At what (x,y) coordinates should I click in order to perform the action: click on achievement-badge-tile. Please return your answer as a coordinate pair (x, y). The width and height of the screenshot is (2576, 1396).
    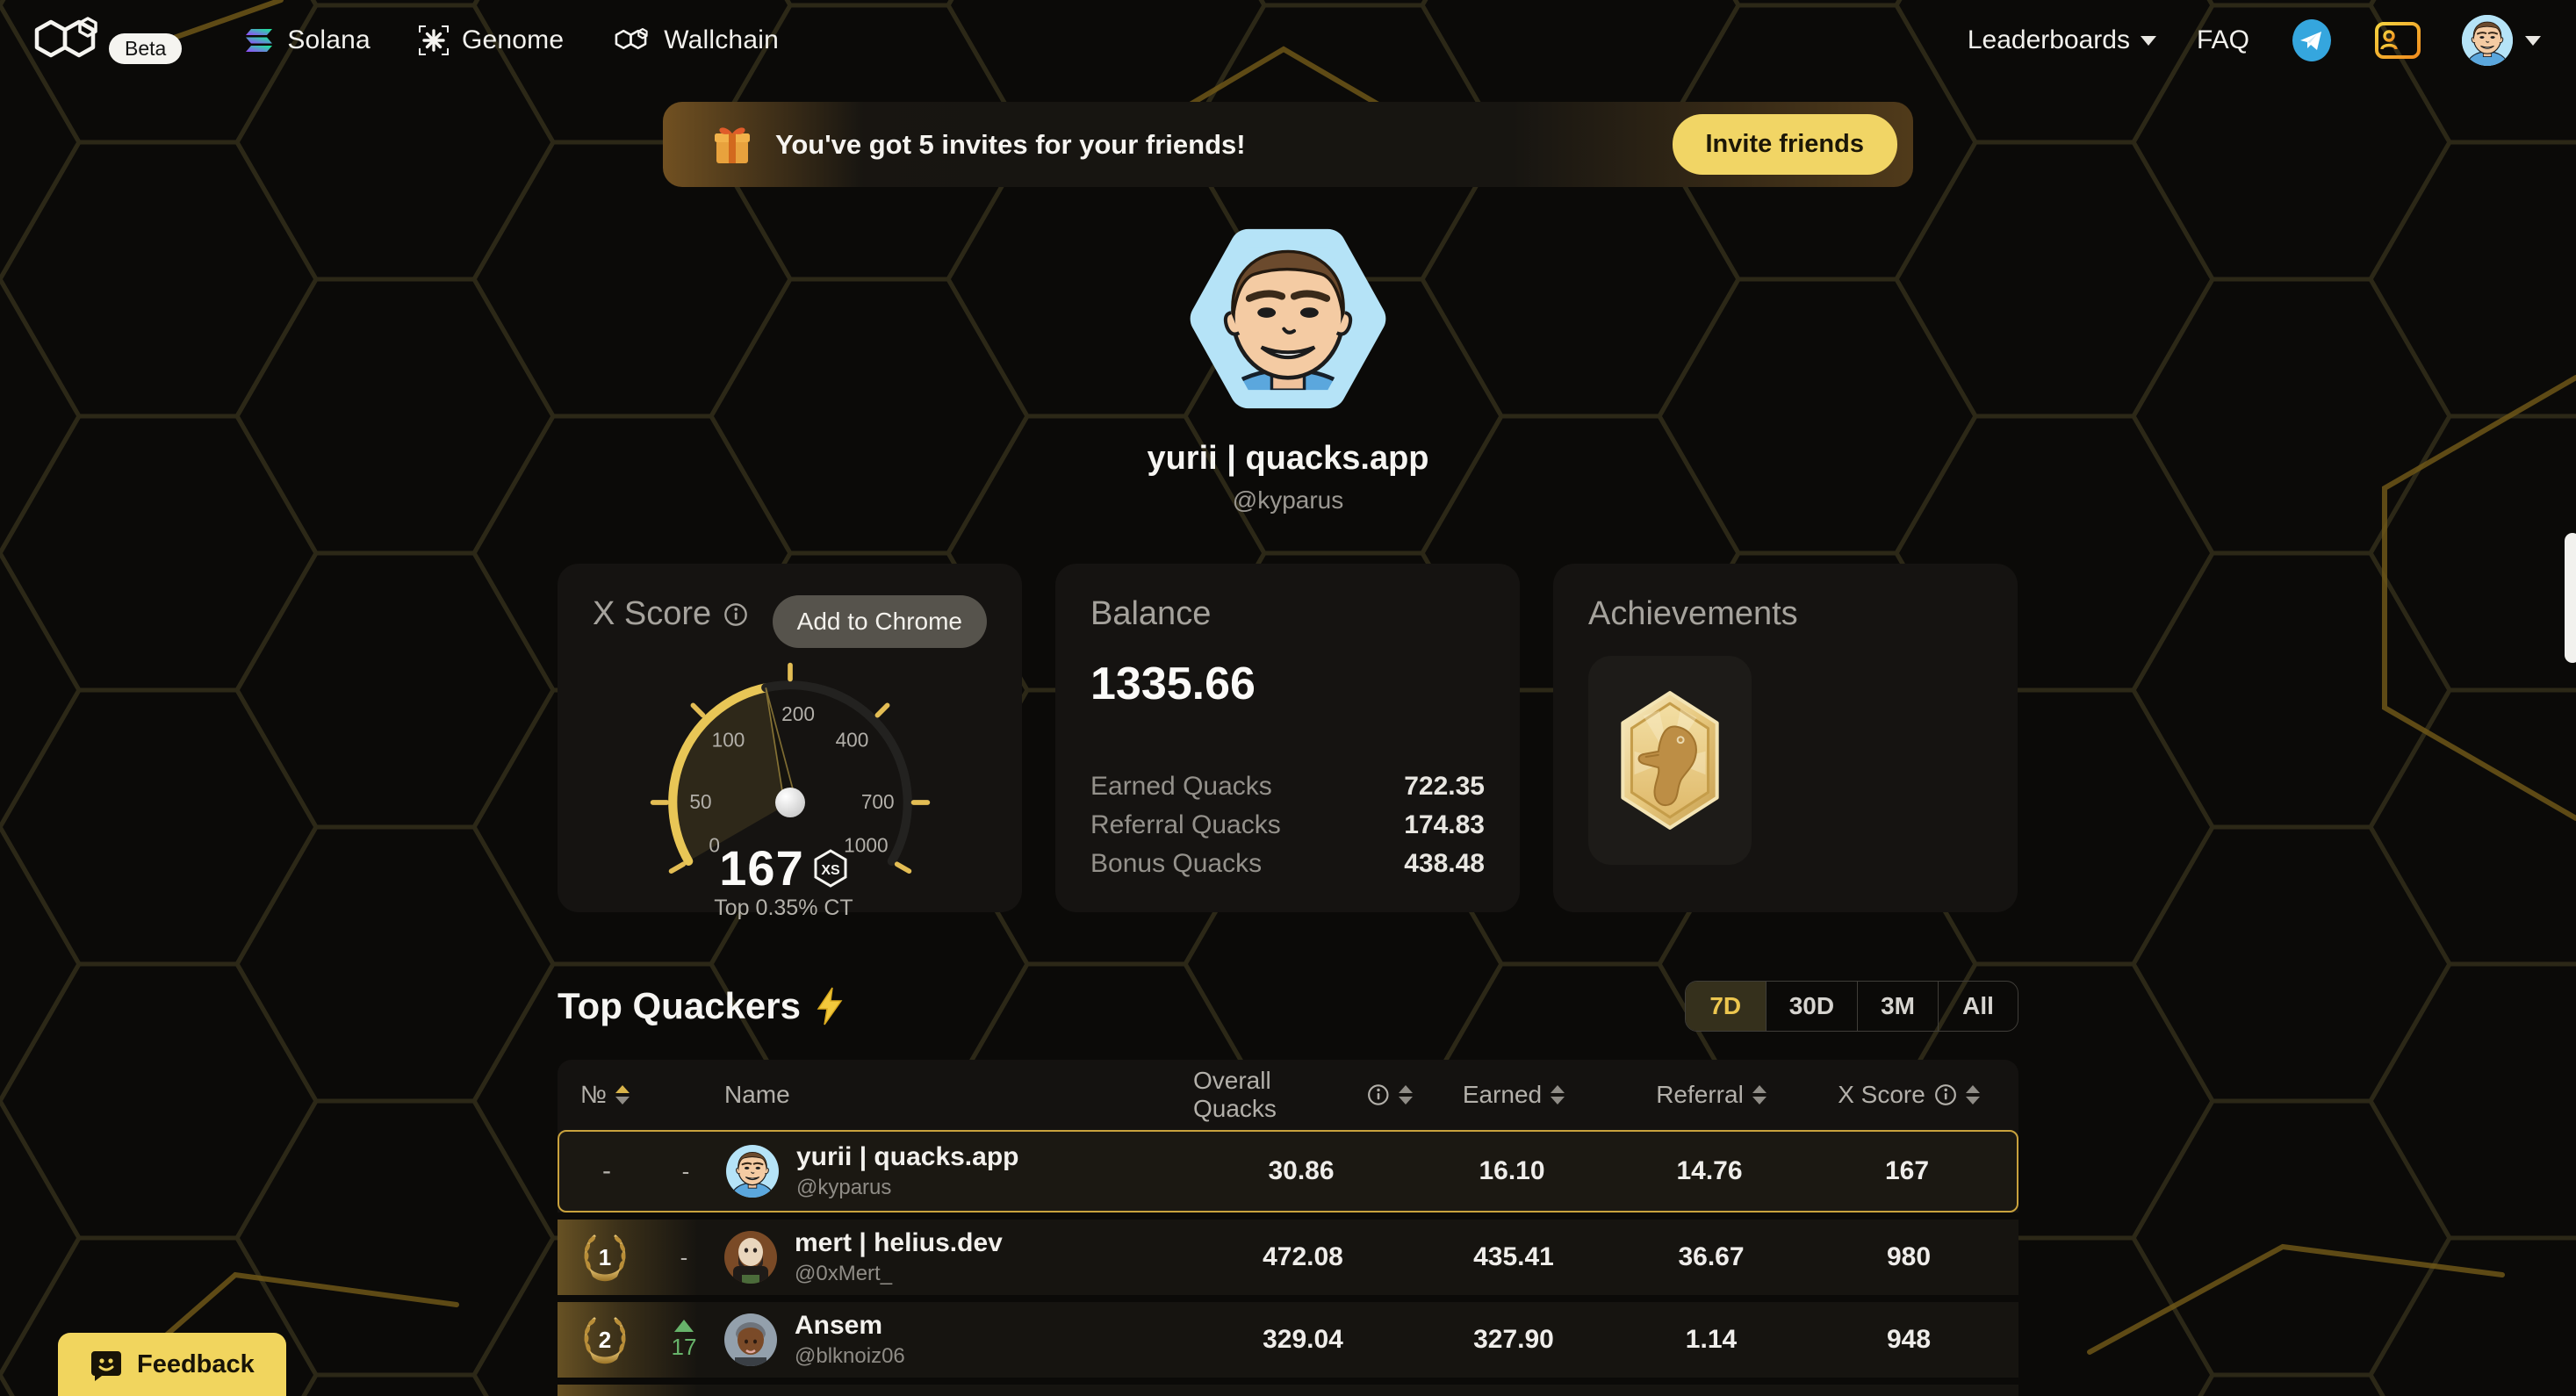
    Looking at the image, I should click on (1670, 761).